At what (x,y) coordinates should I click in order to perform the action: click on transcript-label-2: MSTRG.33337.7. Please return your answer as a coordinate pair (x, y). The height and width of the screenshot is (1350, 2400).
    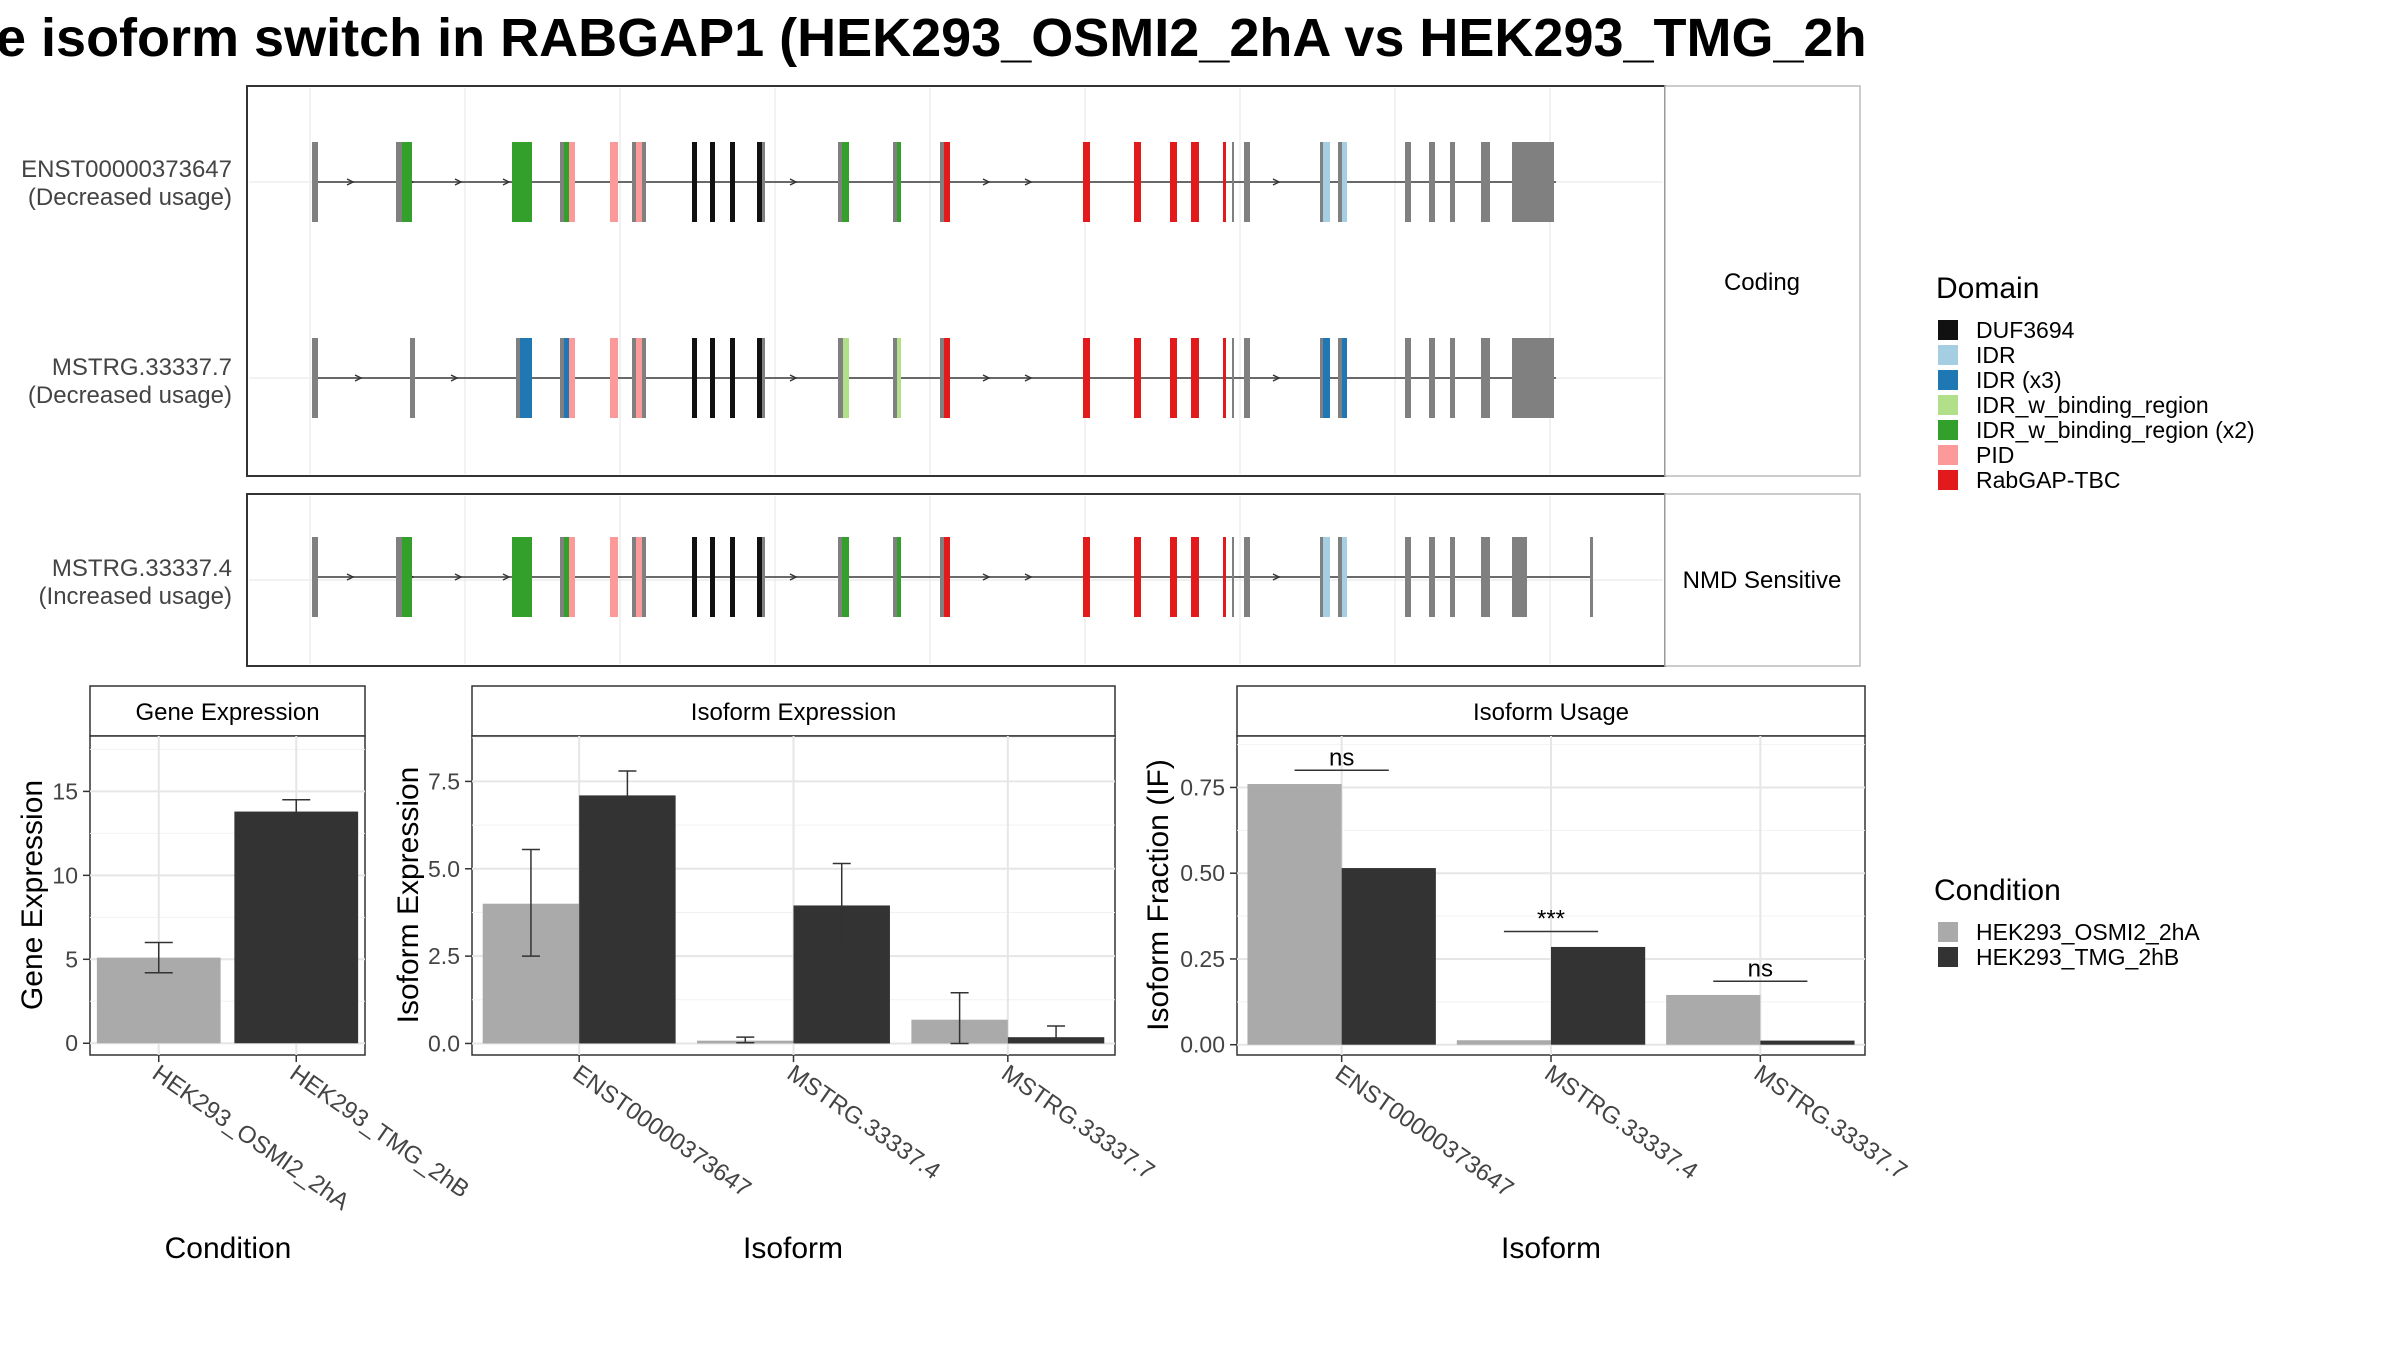
    Looking at the image, I should click on (142, 367).